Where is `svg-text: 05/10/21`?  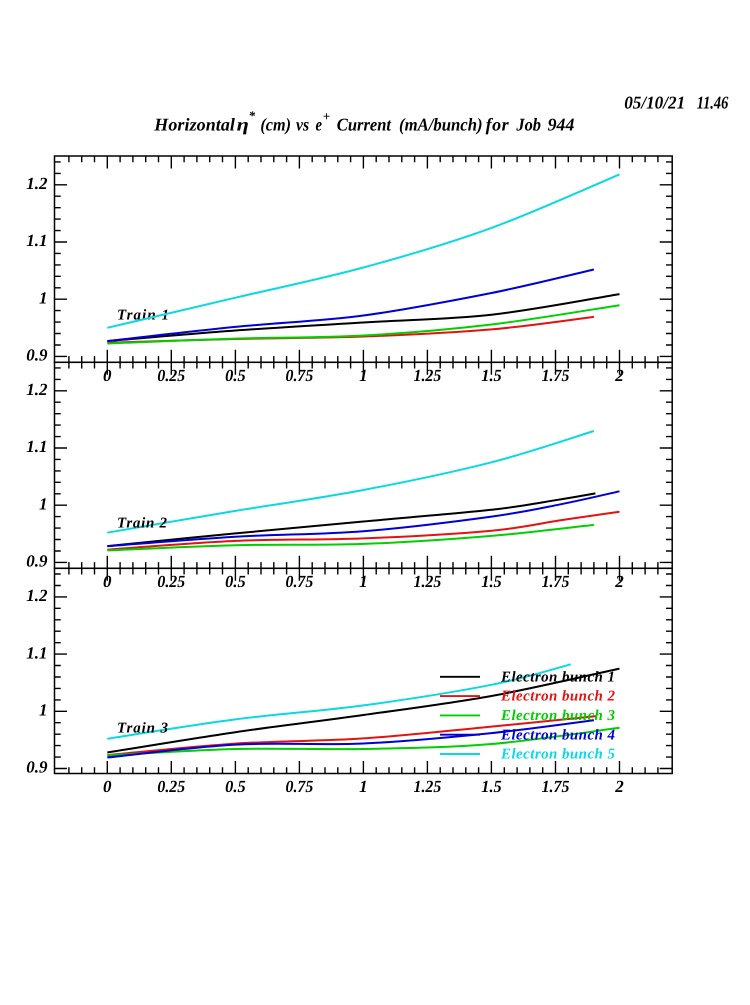 svg-text: 05/10/21 is located at coordinates (654, 102).